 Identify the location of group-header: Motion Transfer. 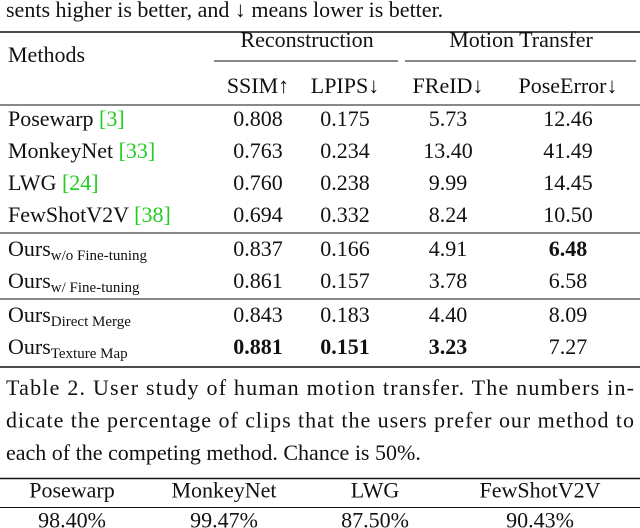
(521, 39).